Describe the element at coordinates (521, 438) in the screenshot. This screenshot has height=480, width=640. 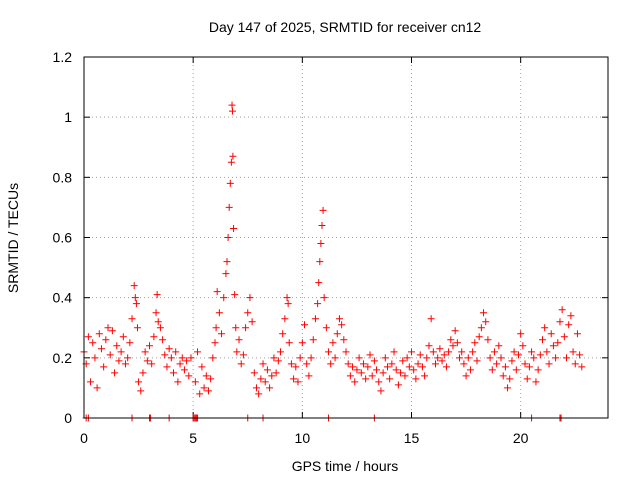
I see `x-tick-label: 20` at that location.